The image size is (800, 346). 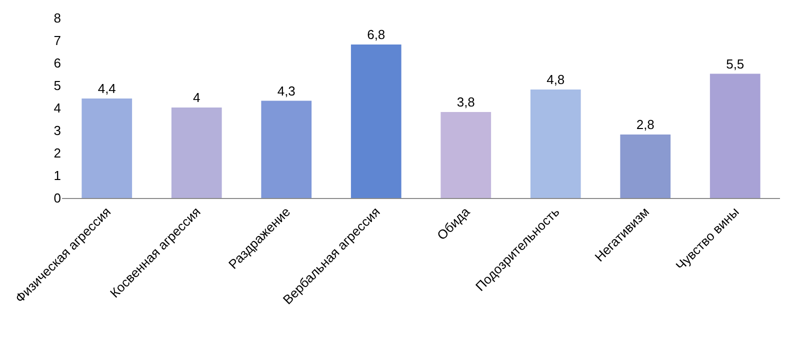 I want to click on data-label: 4,4, so click(x=107, y=88).